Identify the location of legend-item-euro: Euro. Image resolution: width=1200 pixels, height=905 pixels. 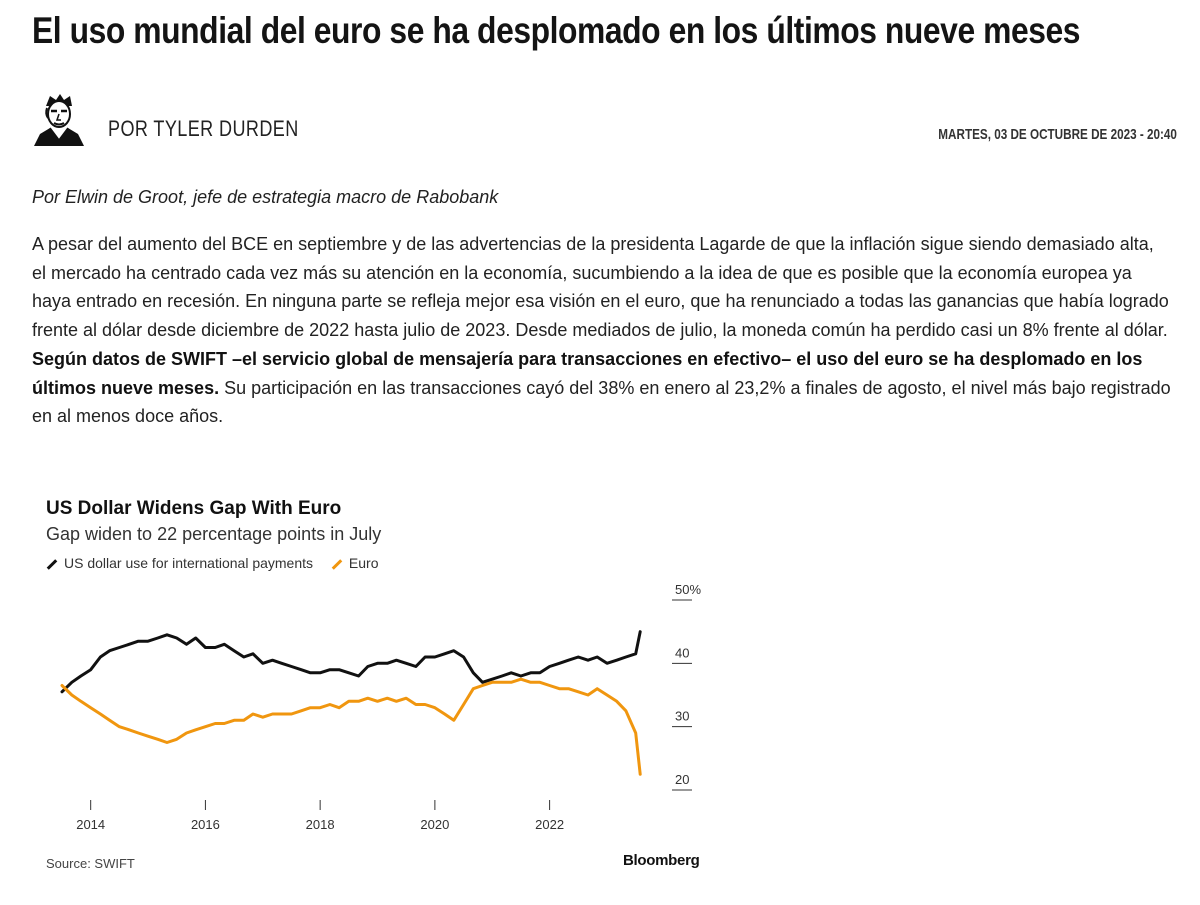
(355, 563).